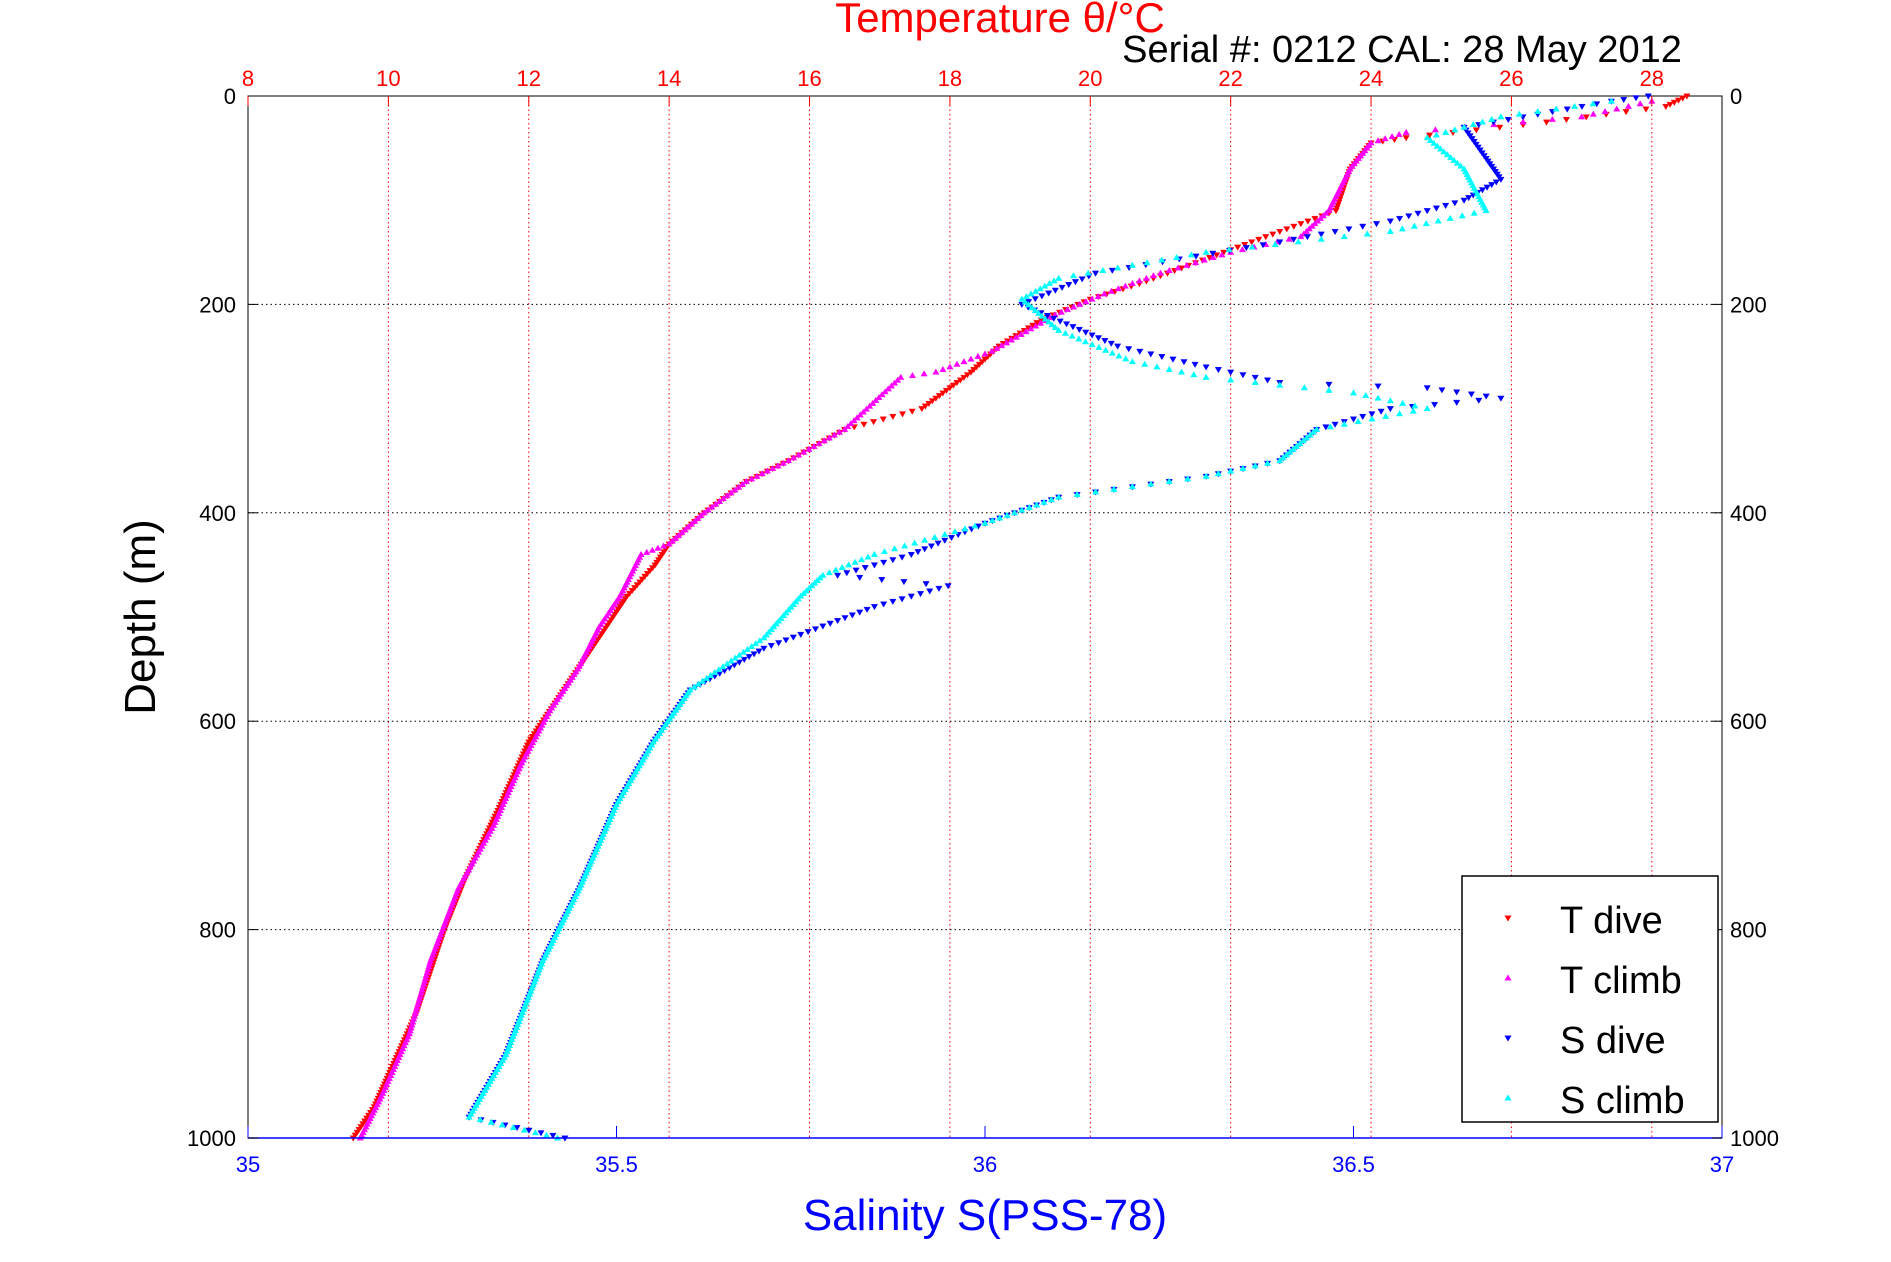  What do you see at coordinates (217, 930) in the screenshot?
I see `y-tick-label-left: 800` at bounding box center [217, 930].